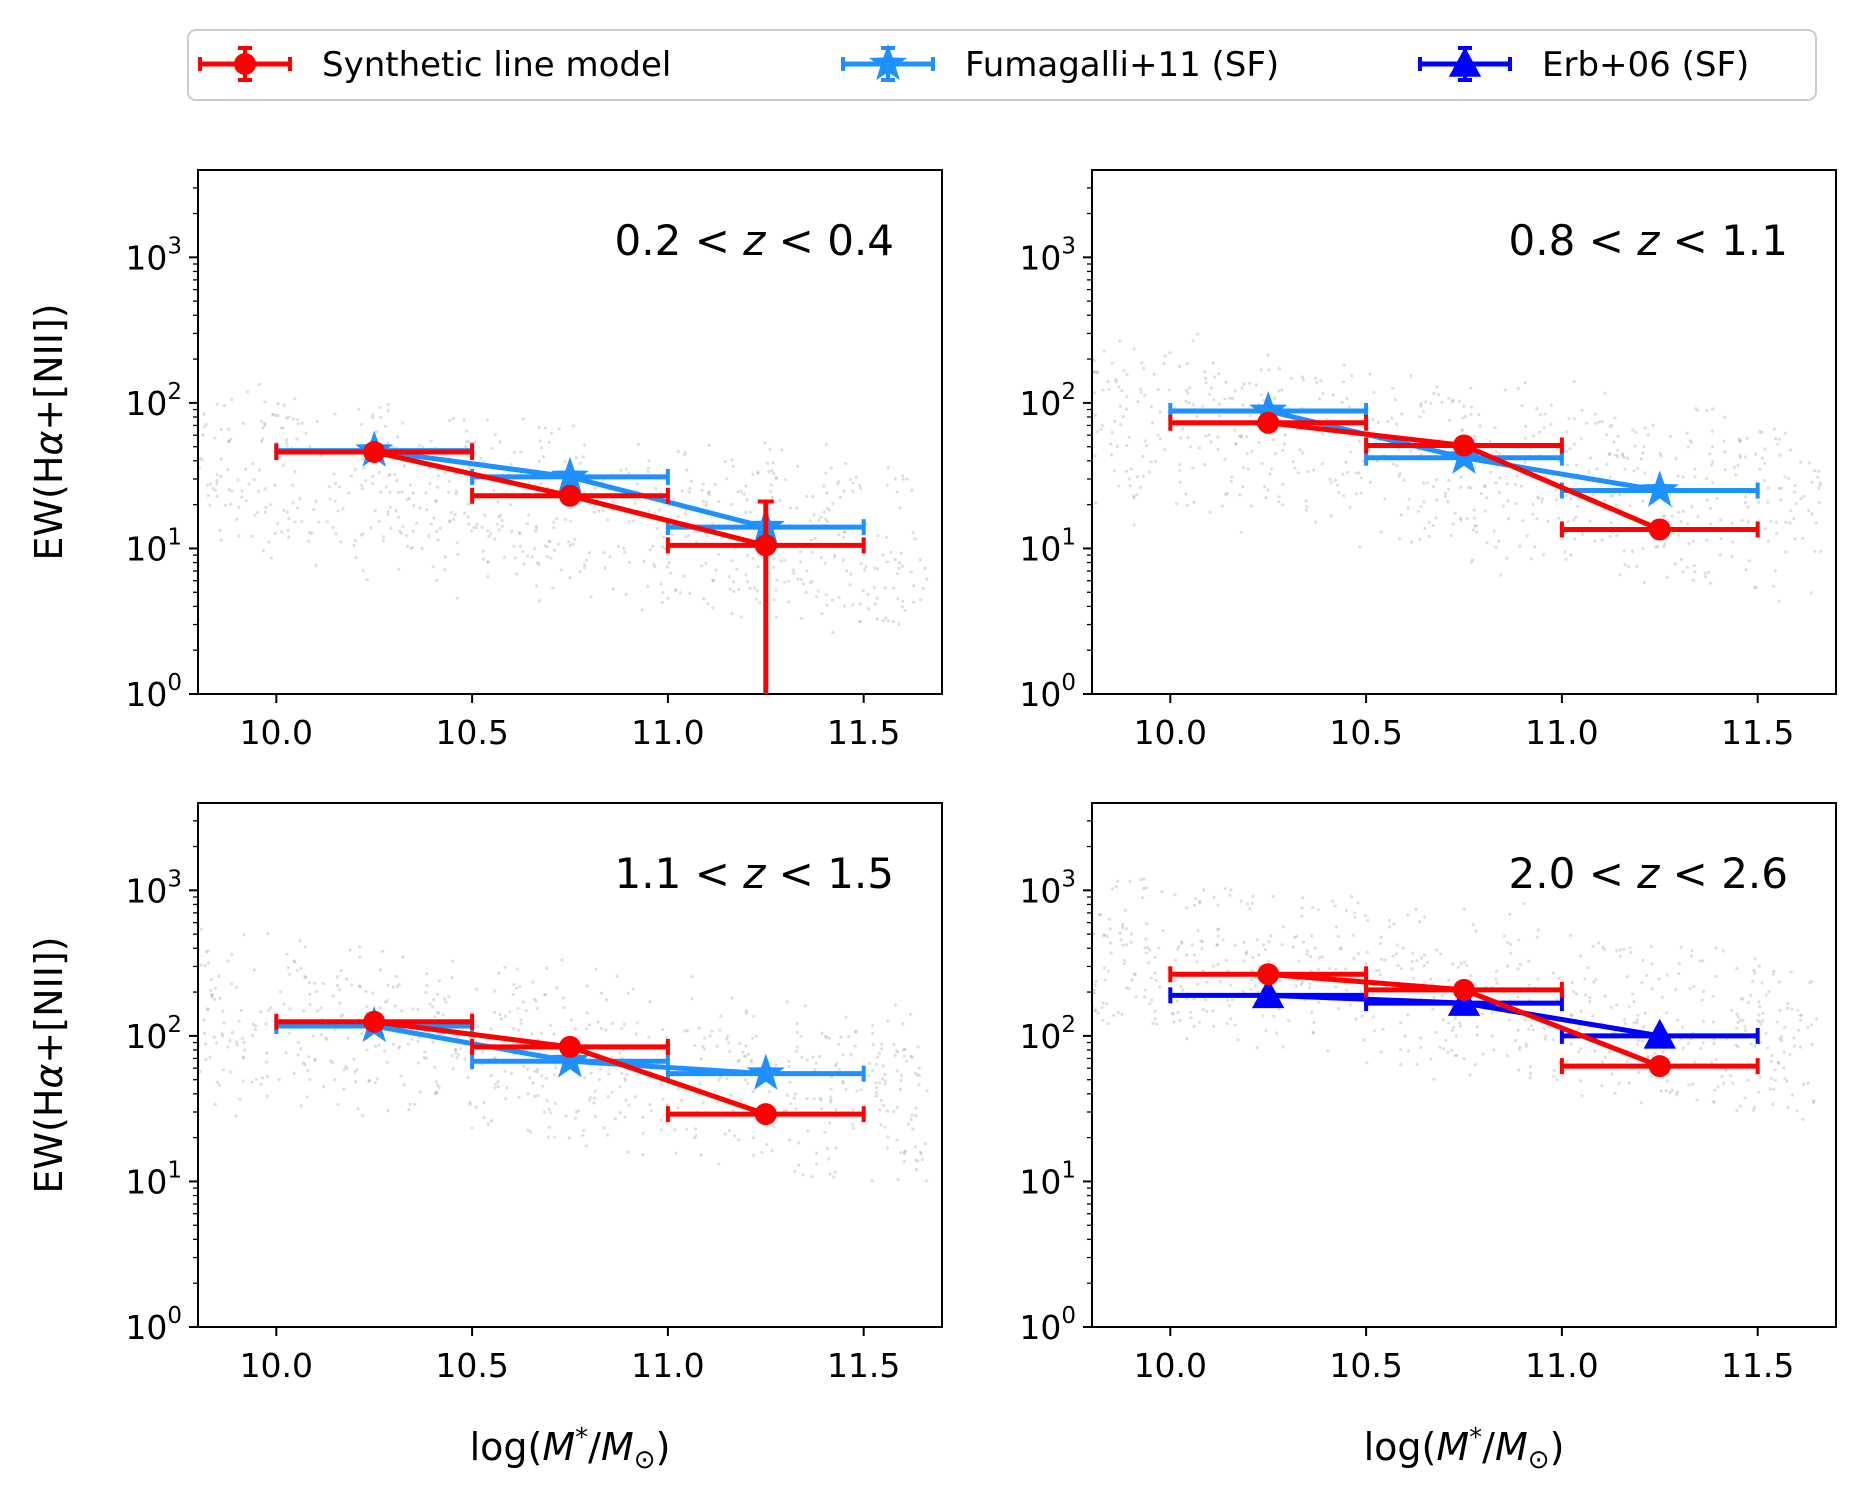 This screenshot has height=1496, width=1854. I want to click on legend-label: Synthetic line model, so click(496, 65).